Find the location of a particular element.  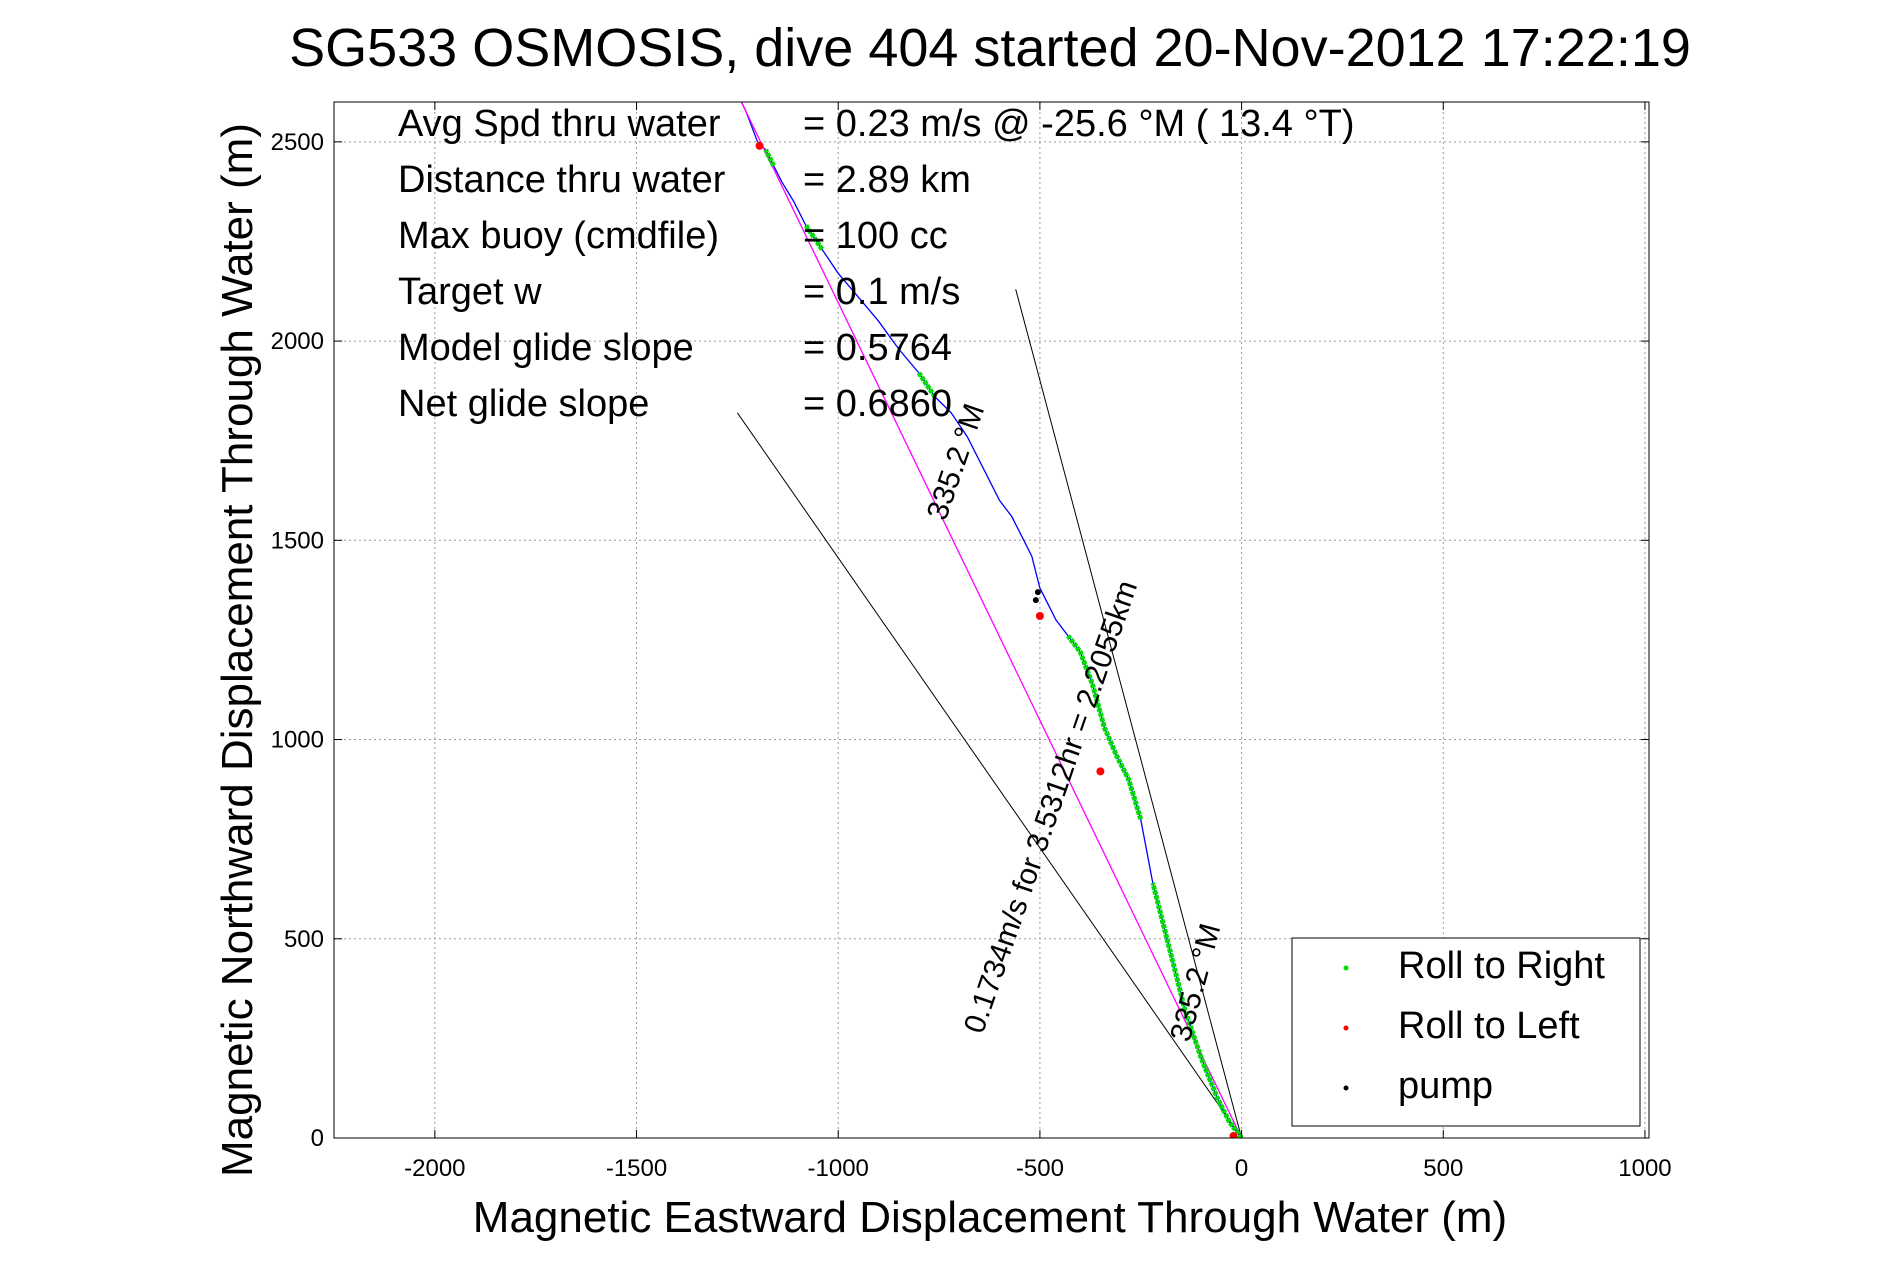

stat-label: Target w is located at coordinates (470, 292).